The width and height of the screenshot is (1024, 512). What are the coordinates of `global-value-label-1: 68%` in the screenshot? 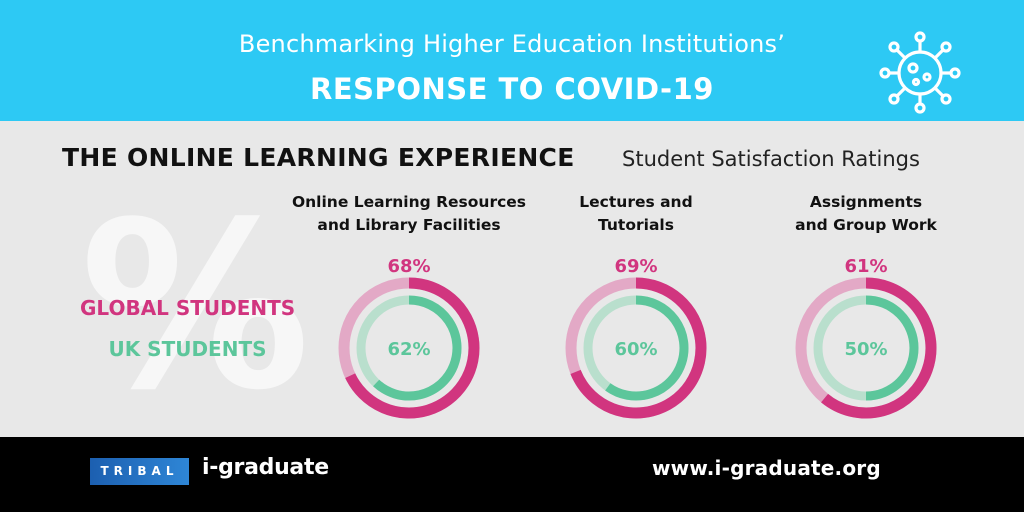 It's located at (408, 266).